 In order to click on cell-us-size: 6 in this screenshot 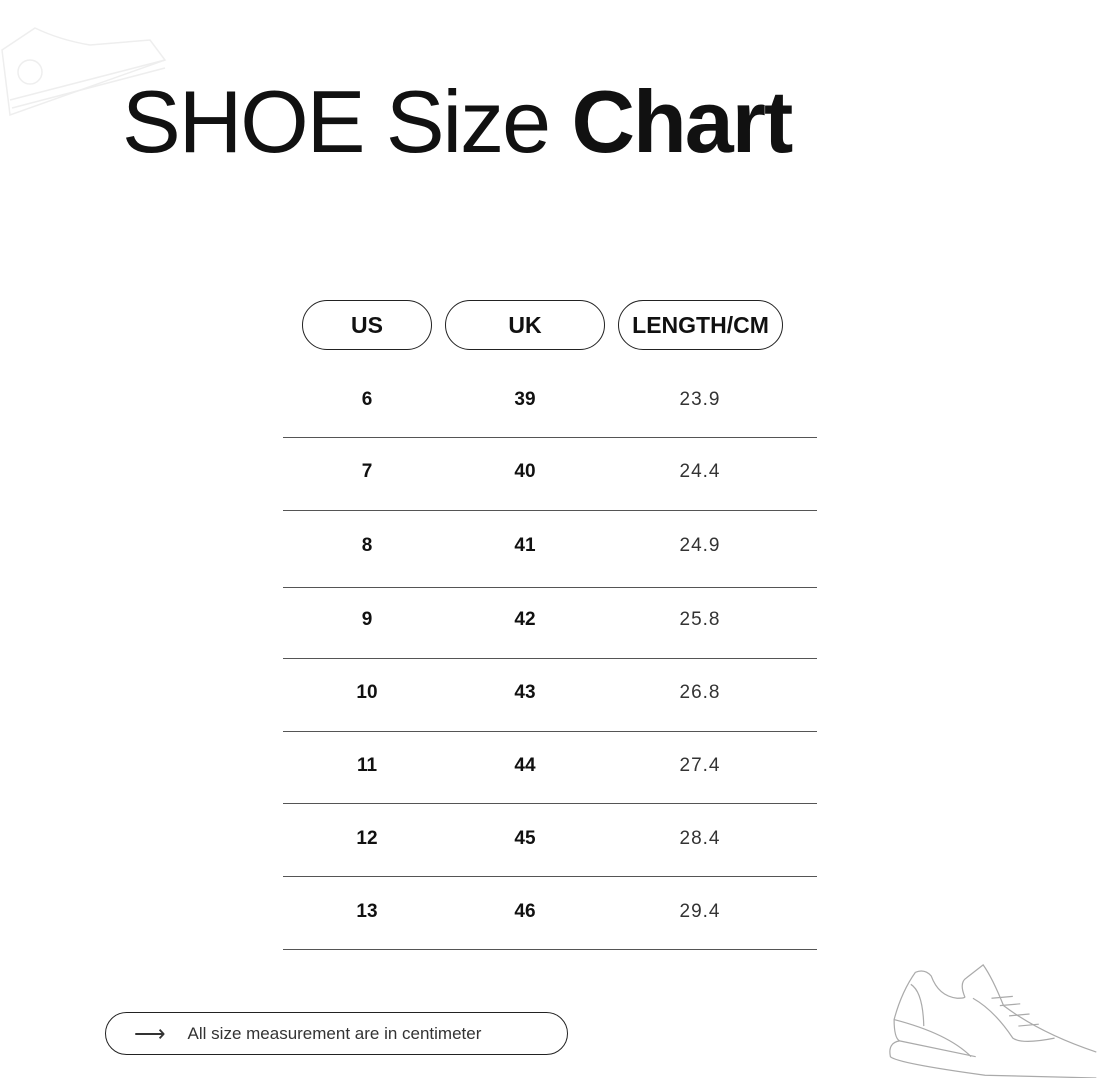, I will do `click(367, 399)`.